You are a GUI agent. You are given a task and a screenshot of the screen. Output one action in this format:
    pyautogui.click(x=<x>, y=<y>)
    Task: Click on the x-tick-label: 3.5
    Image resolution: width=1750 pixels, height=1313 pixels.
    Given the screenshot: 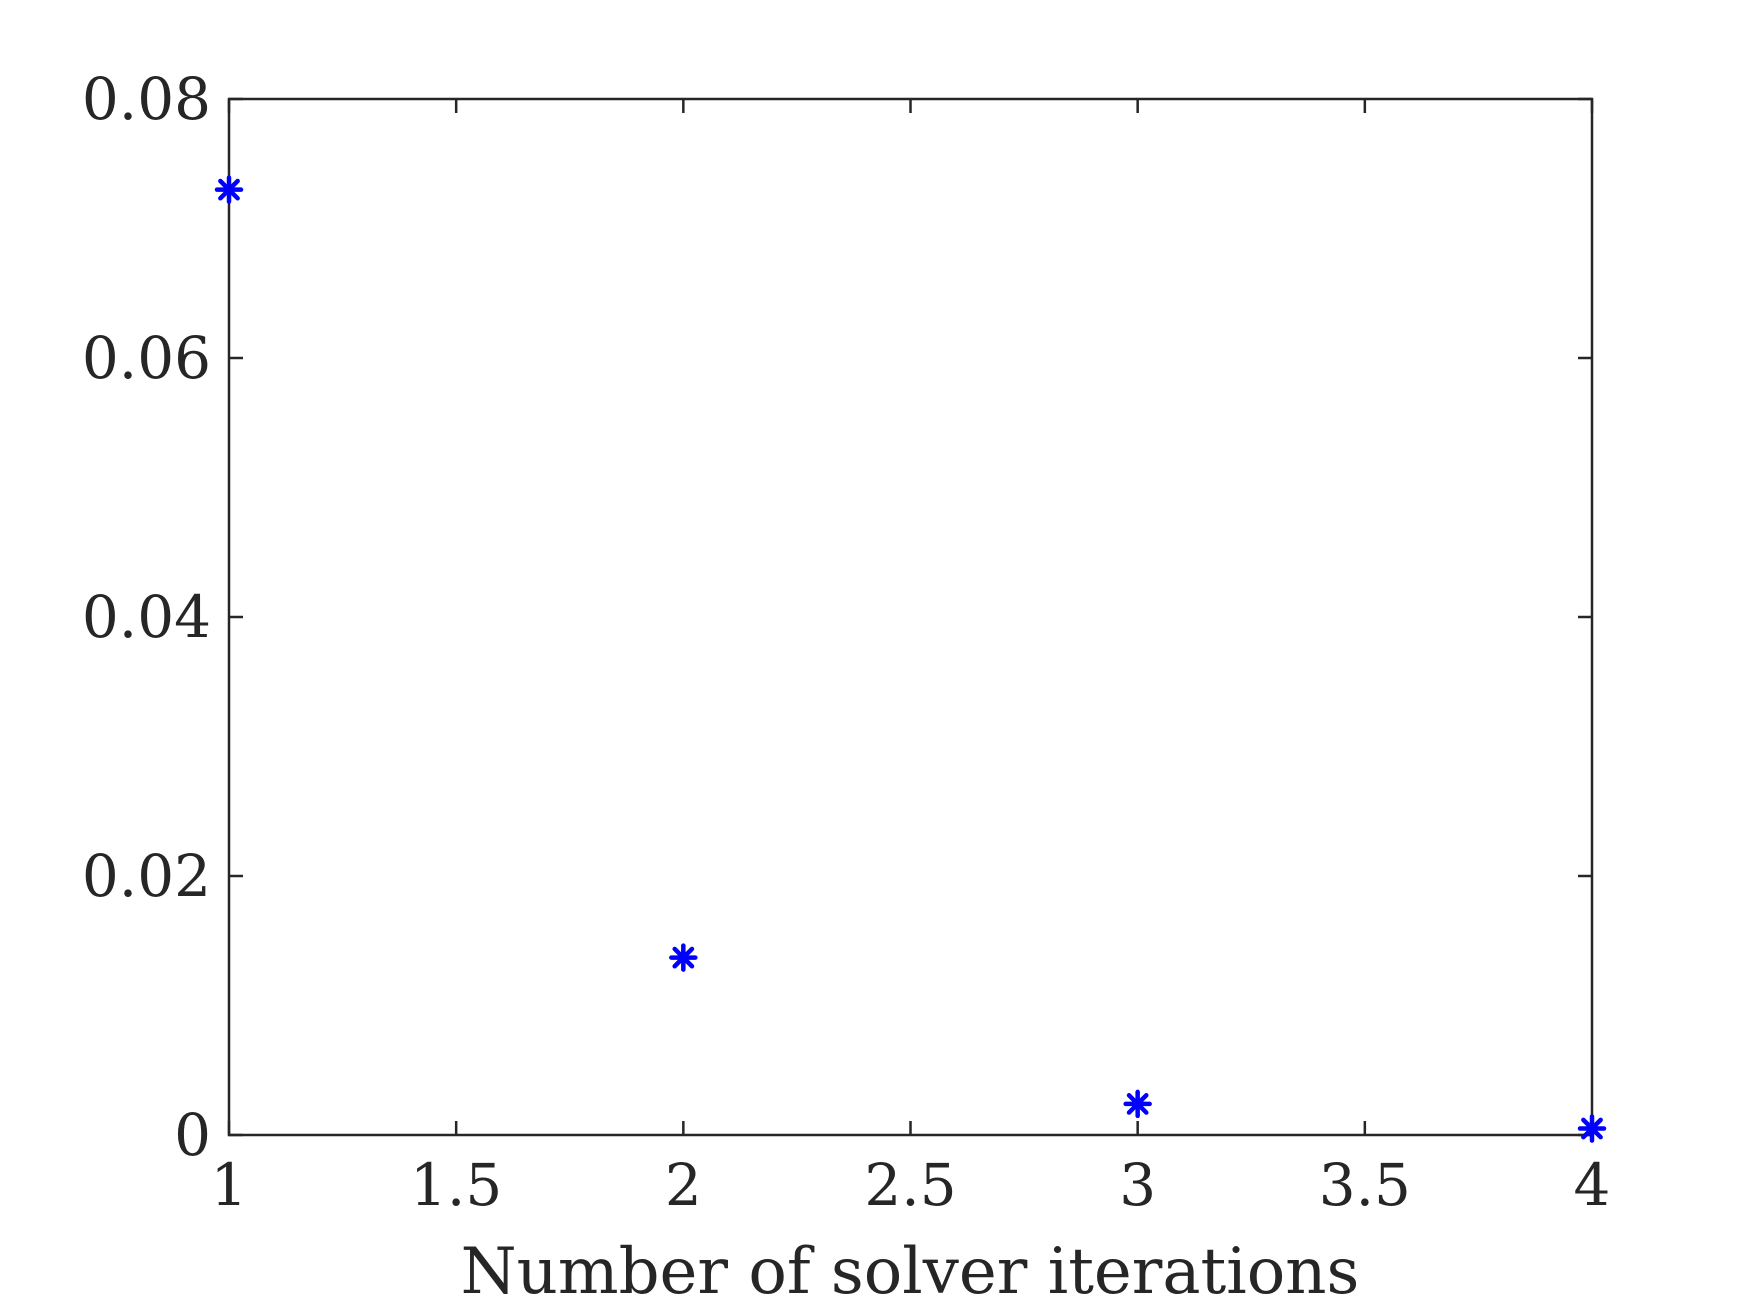 What is the action you would take?
    pyautogui.click(x=1365, y=1185)
    